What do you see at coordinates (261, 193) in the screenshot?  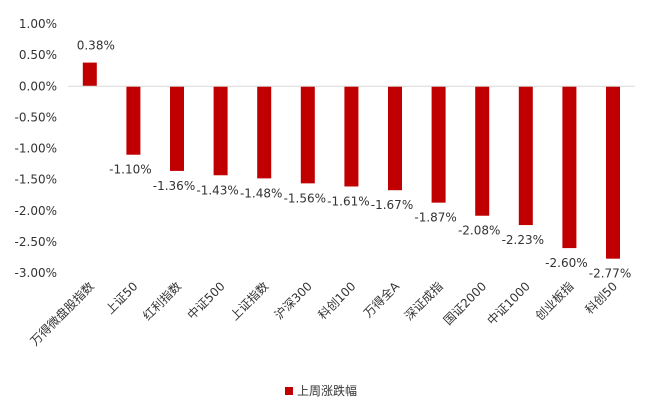 I see `data-label: -1.48%` at bounding box center [261, 193].